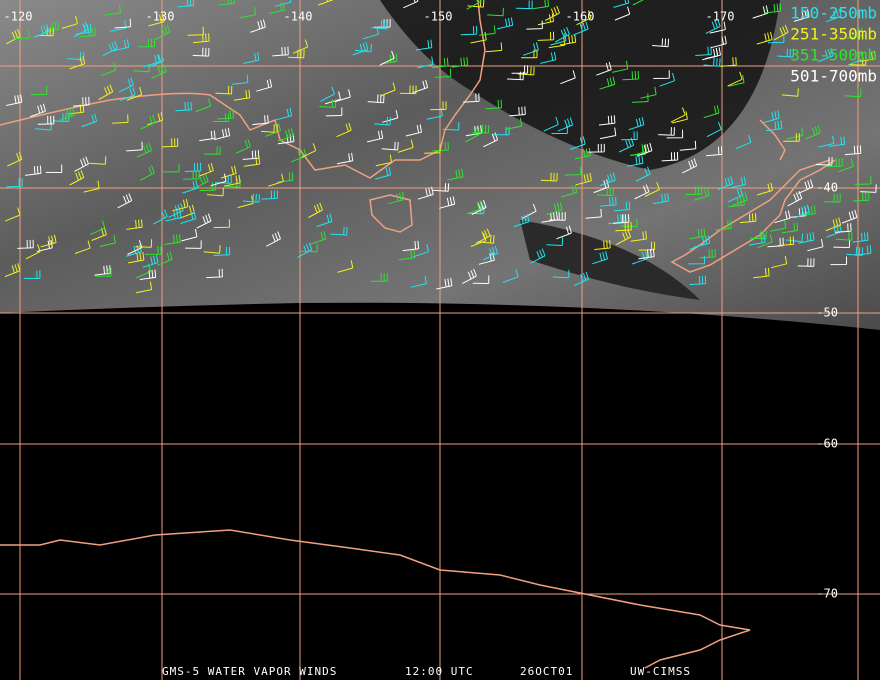 The height and width of the screenshot is (680, 880). I want to click on footer-text: 12:00 UTC, so click(439, 671).